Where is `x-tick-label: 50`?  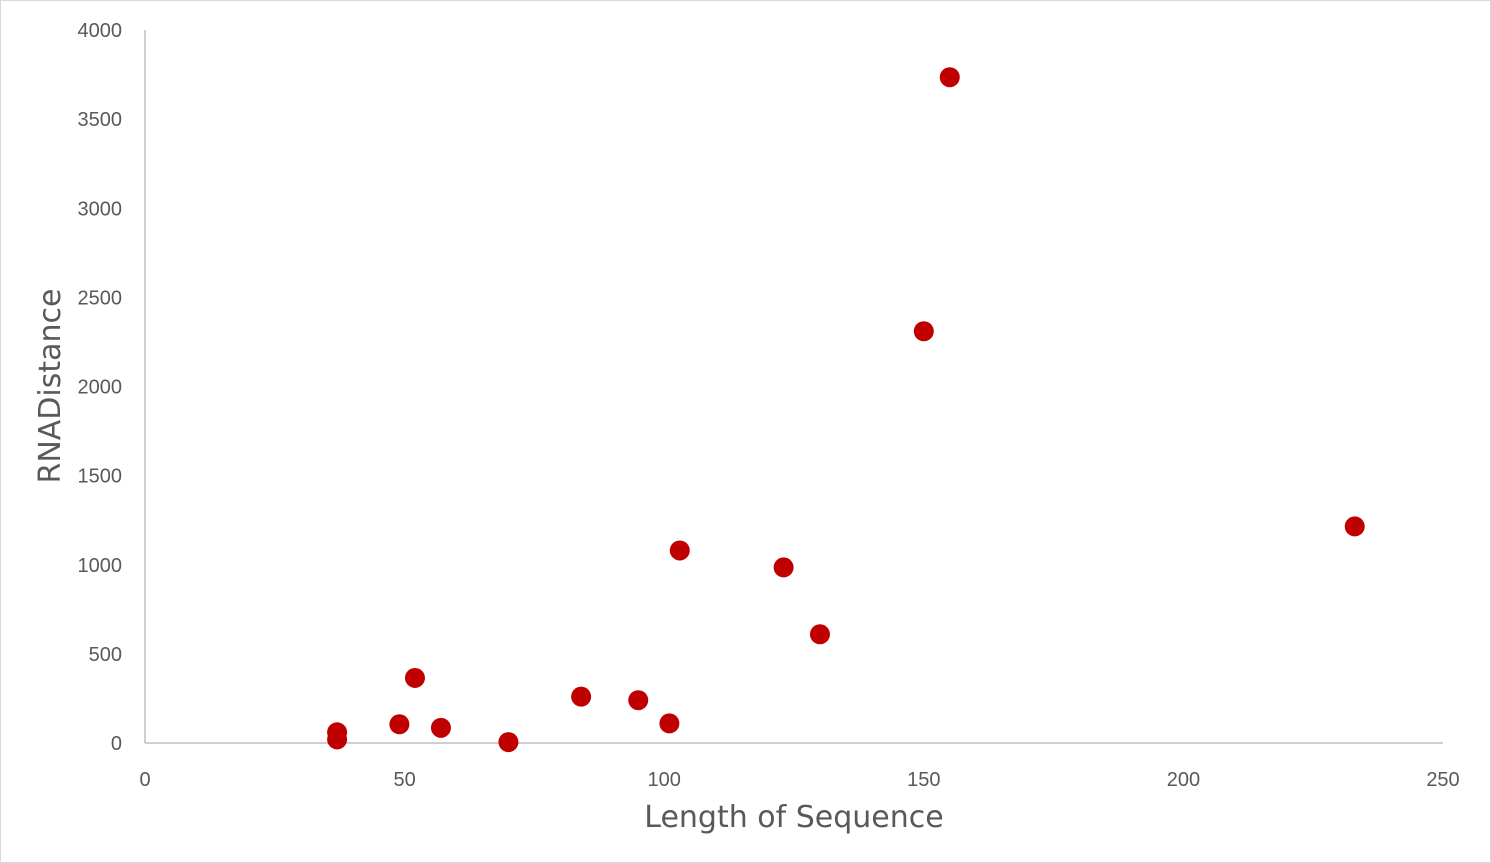
x-tick-label: 50 is located at coordinates (404, 780).